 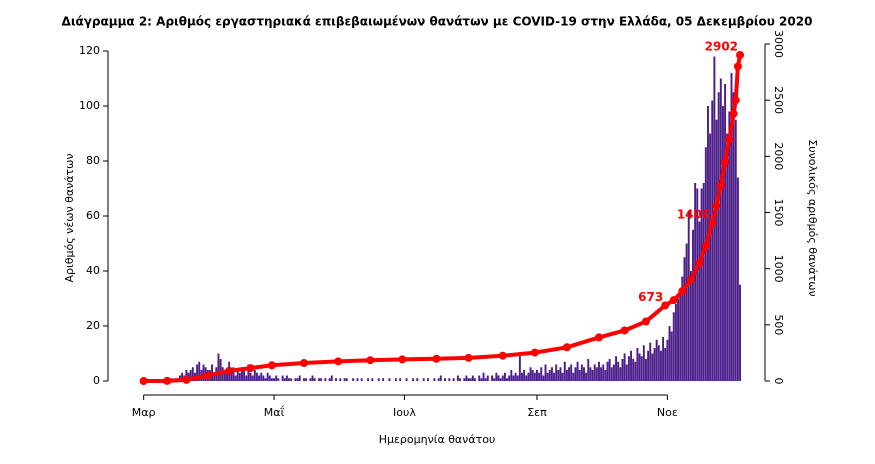 I want to click on x-tick-label: Μαρ, so click(x=144, y=412).